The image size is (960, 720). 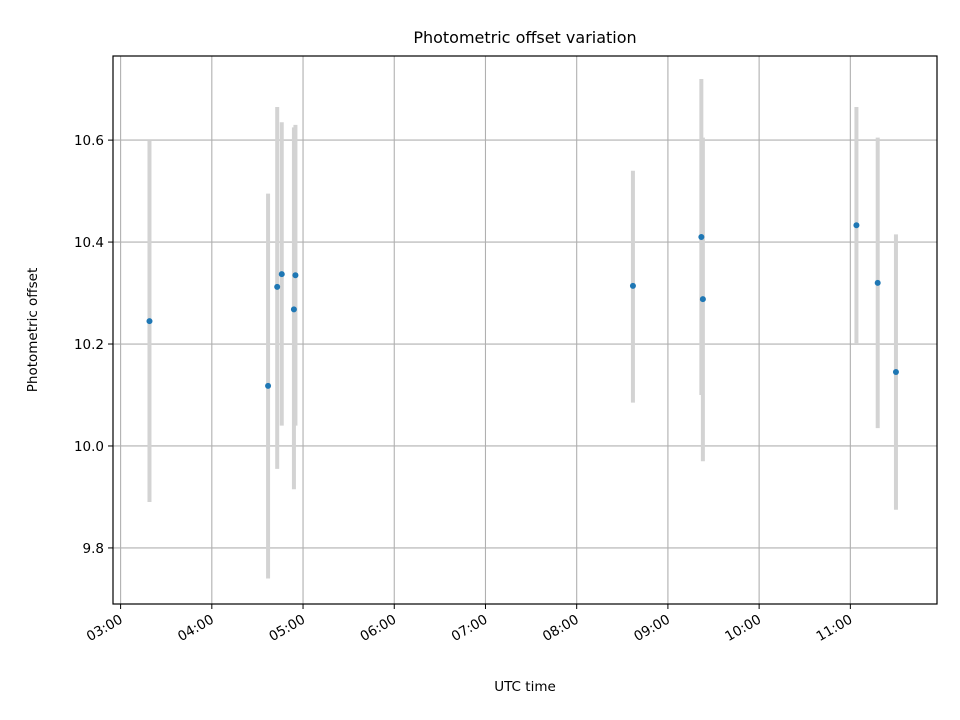 I want to click on y-tick-label: 10.4, so click(x=89, y=243).